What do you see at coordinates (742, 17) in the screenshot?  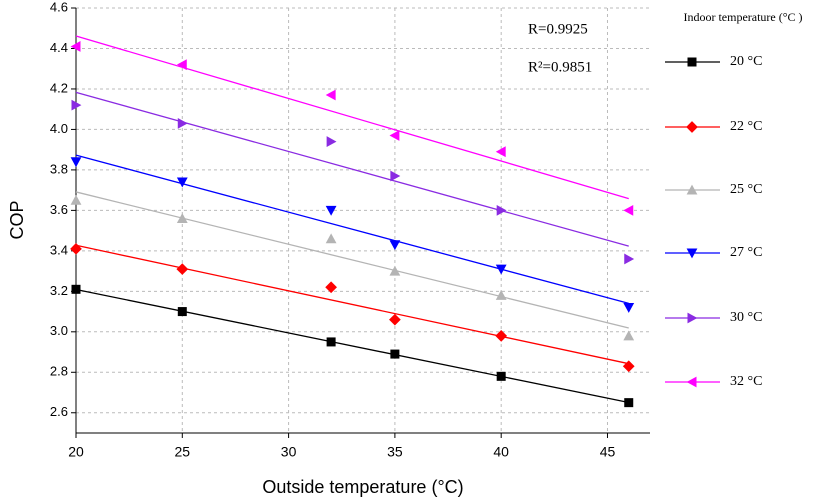 I see `legend-title: Indoor temperature (°C )` at bounding box center [742, 17].